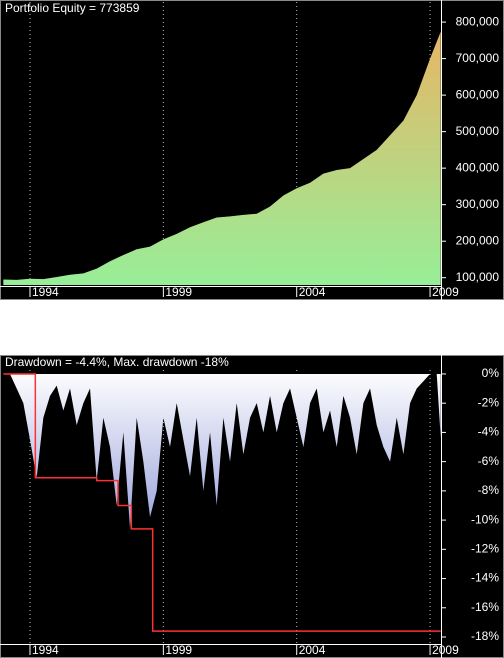 Image resolution: width=504 pixels, height=658 pixels. I want to click on y-tick-label: -18%, so click(485, 636).